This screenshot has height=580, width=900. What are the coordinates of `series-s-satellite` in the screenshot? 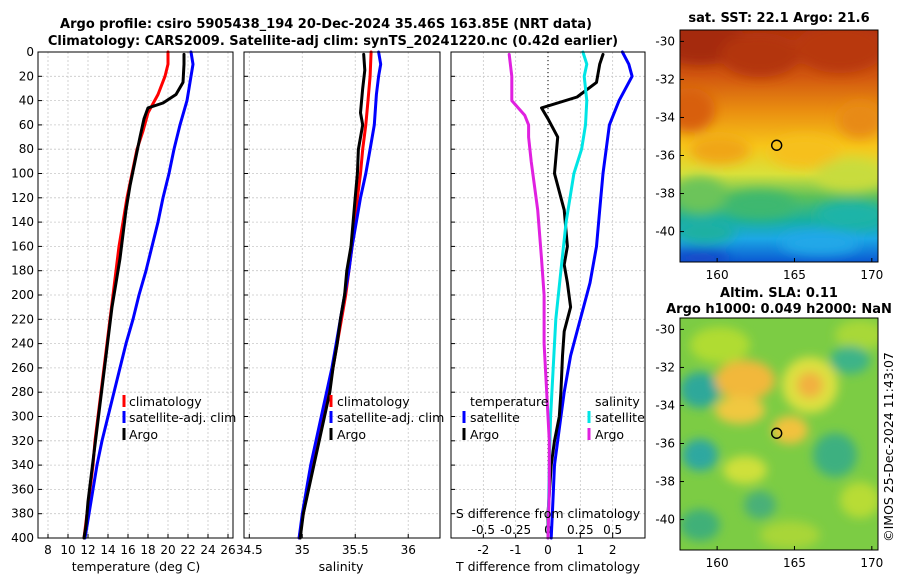 It's located at (567, 295).